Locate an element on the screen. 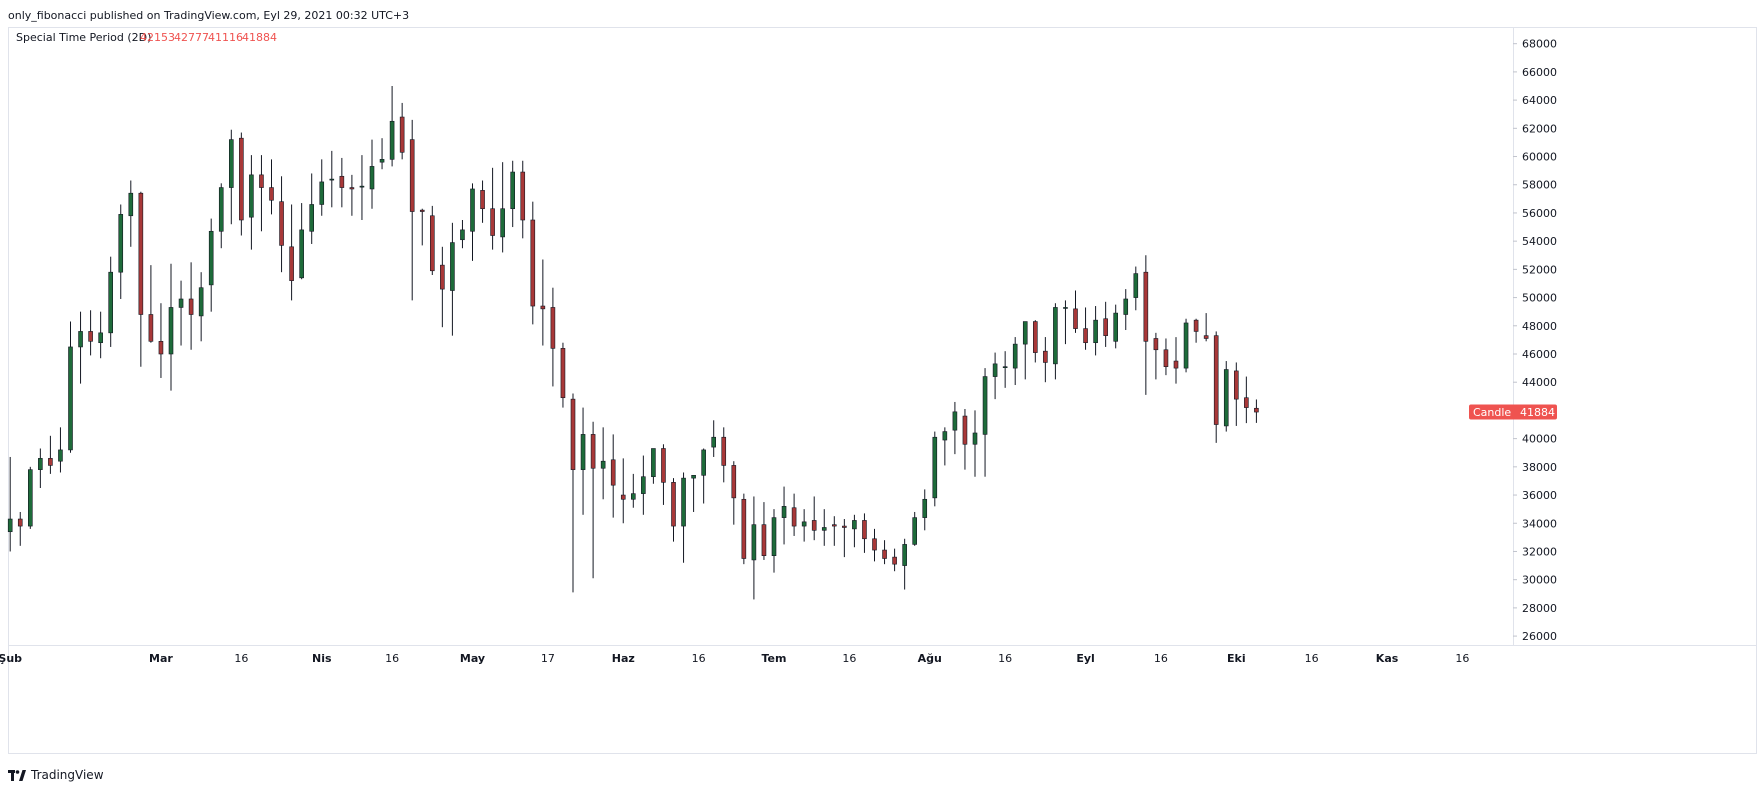 The height and width of the screenshot is (790, 1764). time-tick-label: Nis is located at coordinates (322, 658).